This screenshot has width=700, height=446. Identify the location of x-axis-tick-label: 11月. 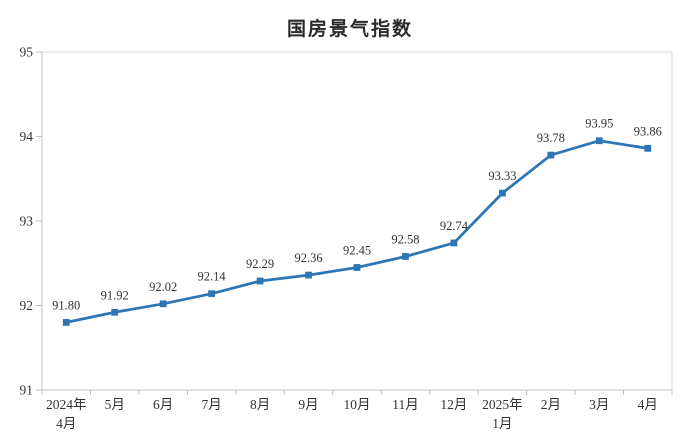
(405, 404).